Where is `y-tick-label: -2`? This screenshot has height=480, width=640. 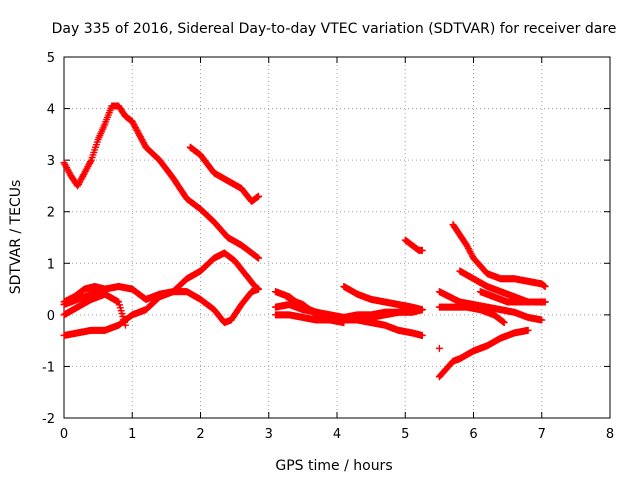
y-tick-label: -2 is located at coordinates (48, 419).